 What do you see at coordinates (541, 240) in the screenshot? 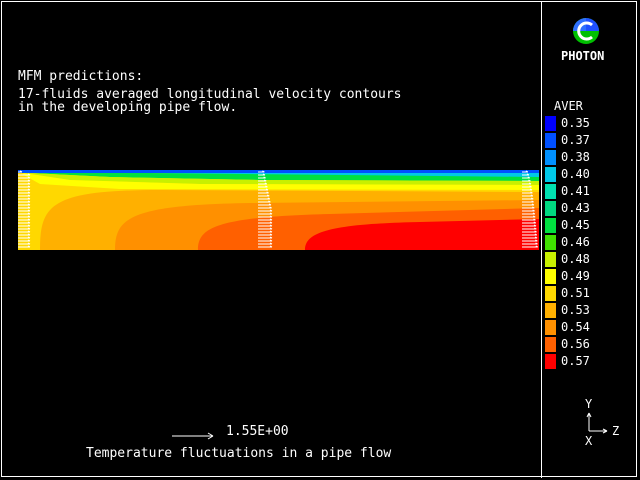
I see `sidebar-divider` at bounding box center [541, 240].